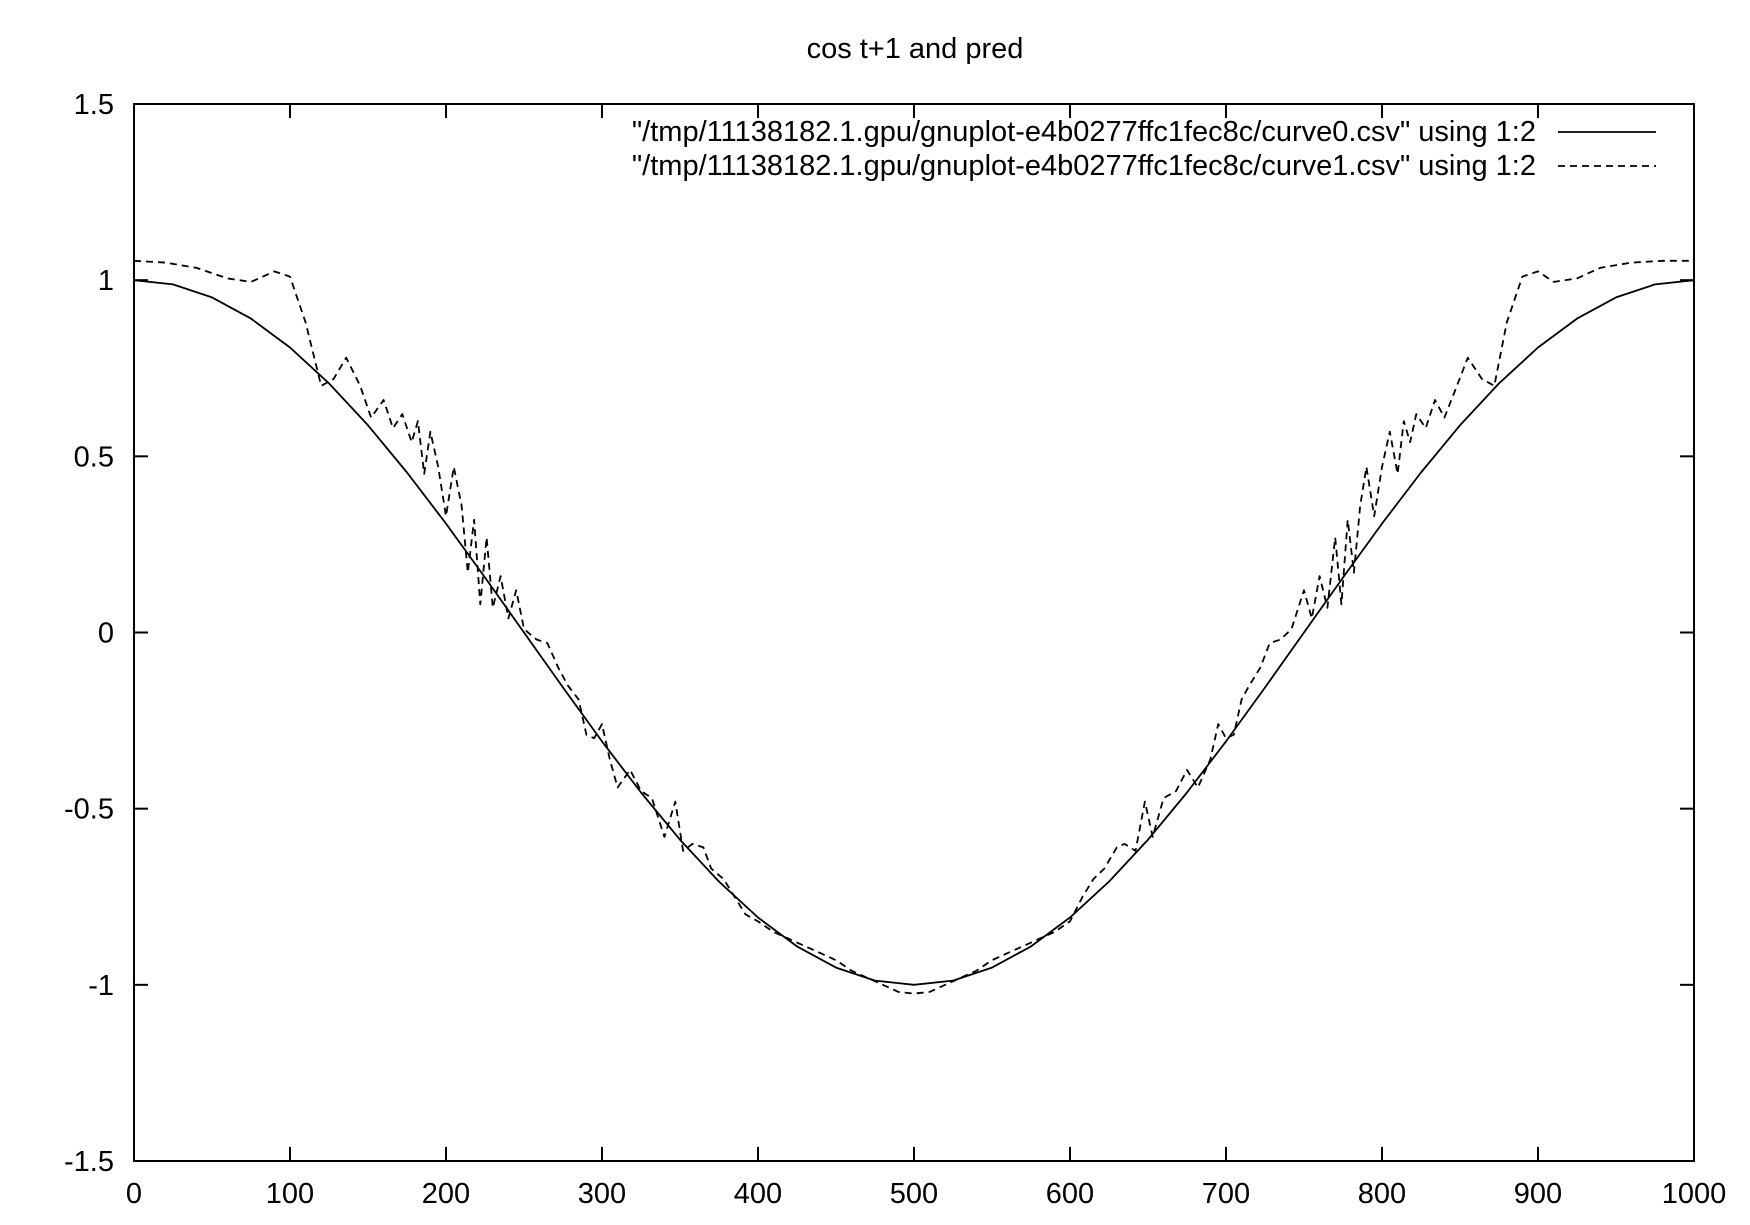 The width and height of the screenshot is (1750, 1225). What do you see at coordinates (134, 1194) in the screenshot?
I see `x-tick-label: 0` at bounding box center [134, 1194].